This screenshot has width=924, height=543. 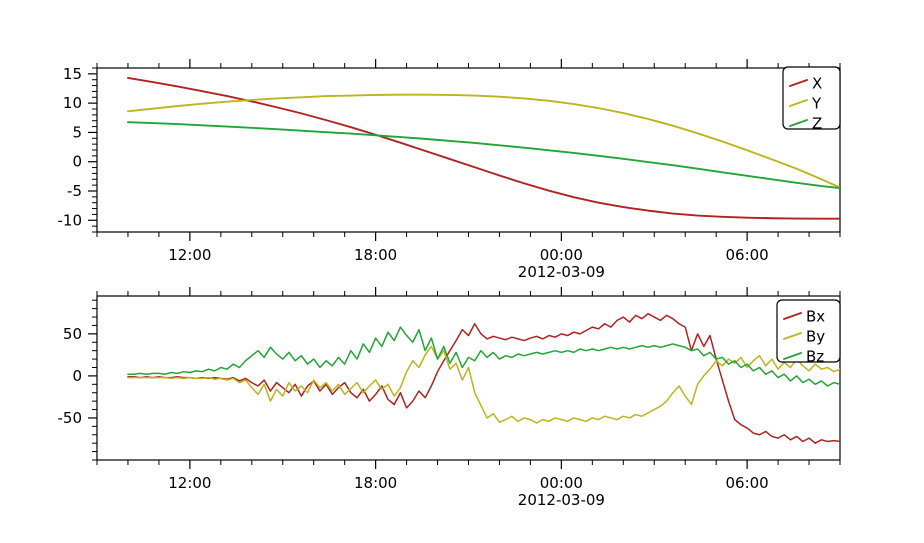 I want to click on legend-swatch-y, so click(x=798, y=103).